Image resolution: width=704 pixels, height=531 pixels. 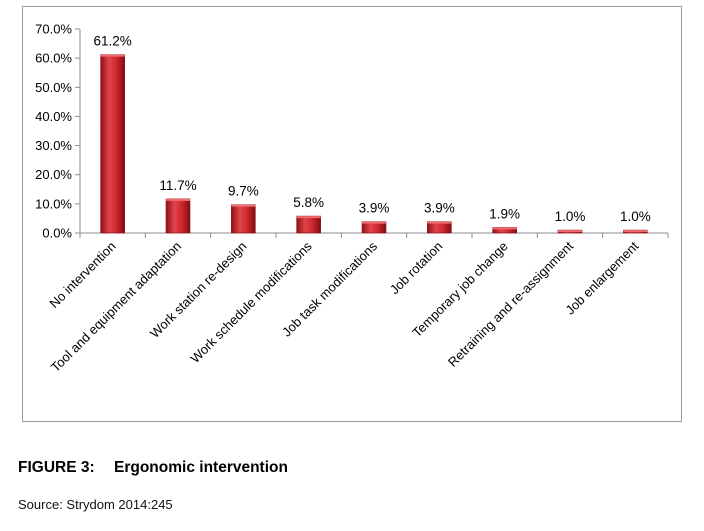 What do you see at coordinates (57, 233) in the screenshot?
I see `y-tick-label: 0.0%` at bounding box center [57, 233].